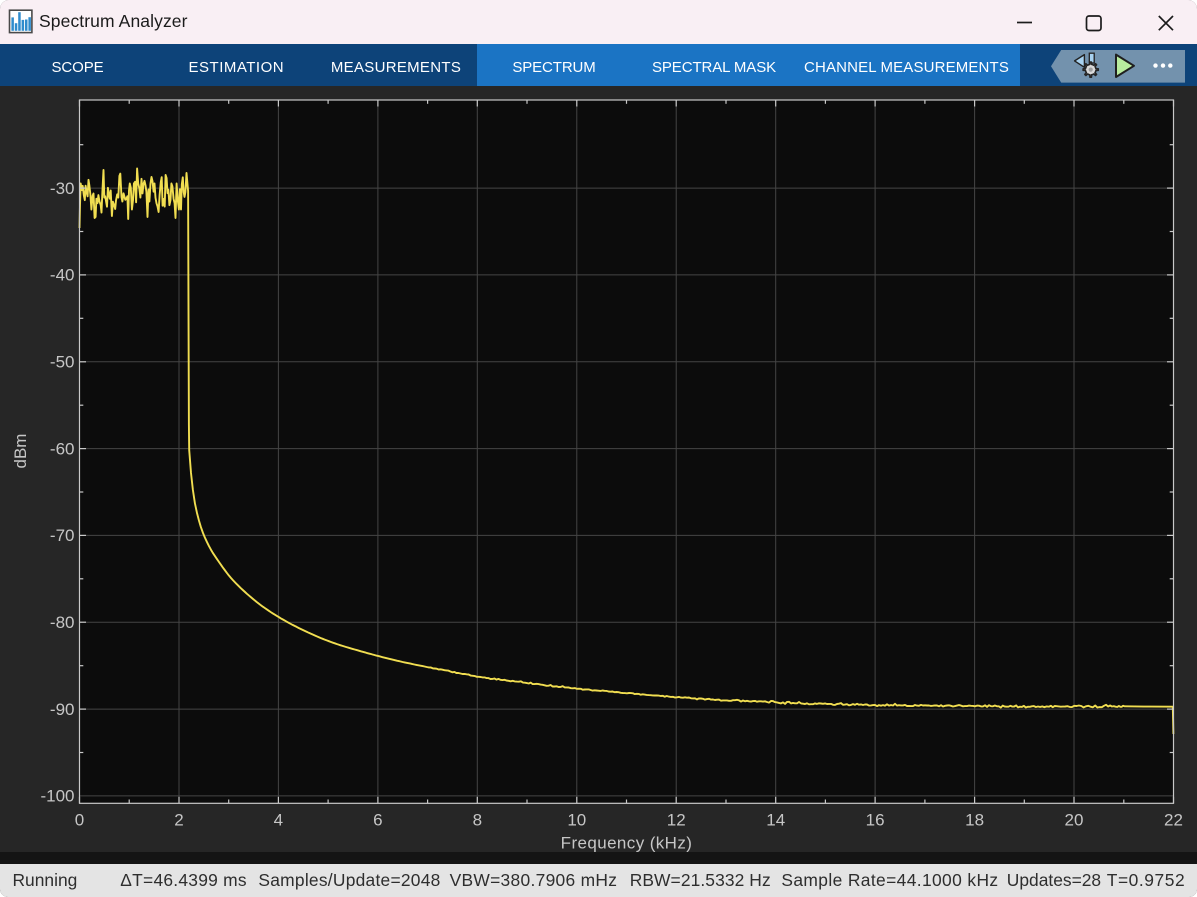 The image size is (1197, 897). I want to click on svg-text: 20, so click(1074, 820).